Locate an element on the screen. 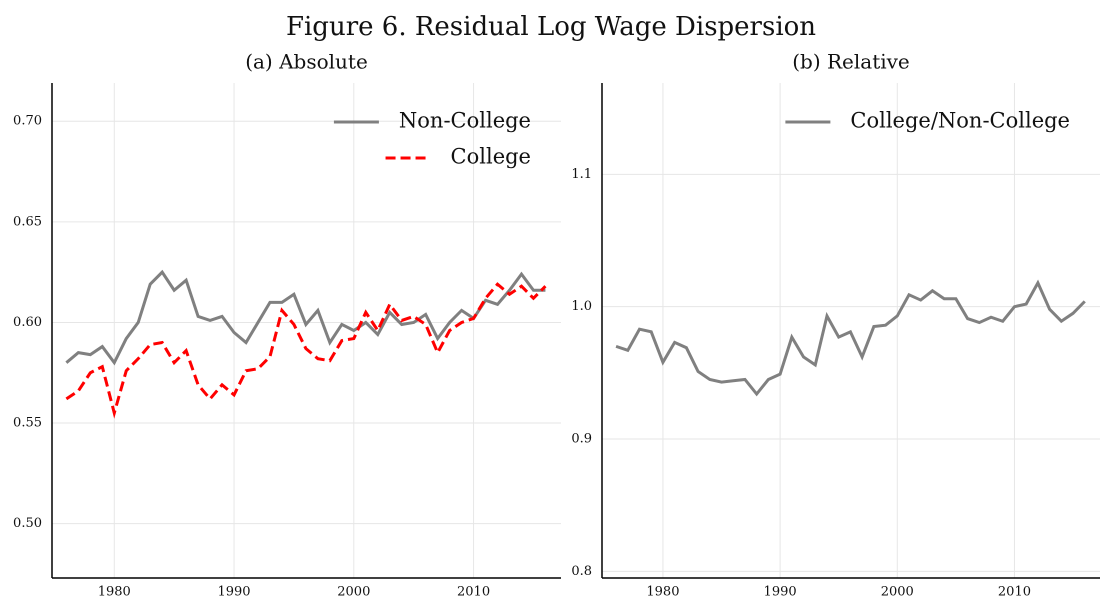 The width and height of the screenshot is (1102, 599). legend-label: College is located at coordinates (491, 157).